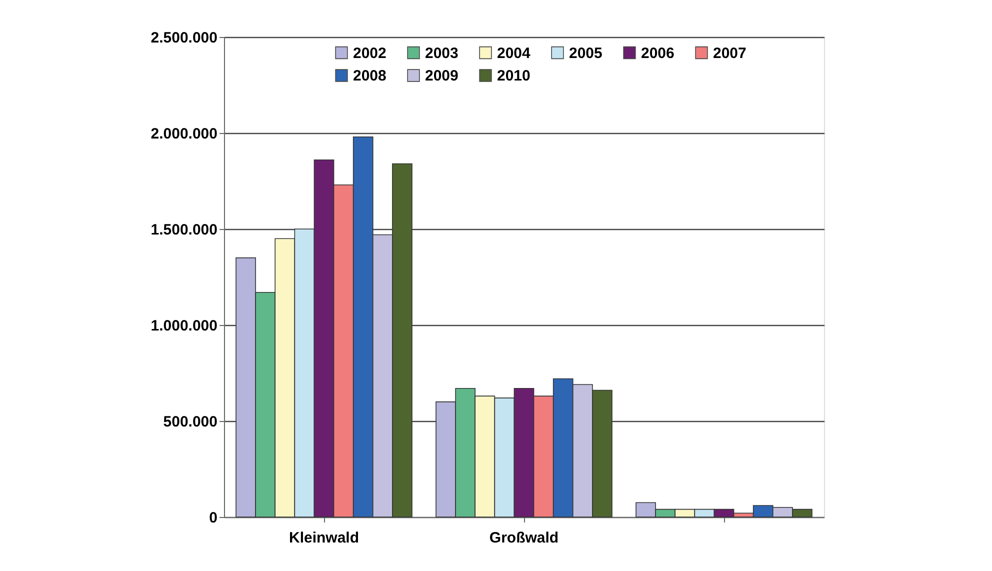 The height and width of the screenshot is (571, 992). I want to click on y-tick-label: 2.500.000, so click(184, 38).